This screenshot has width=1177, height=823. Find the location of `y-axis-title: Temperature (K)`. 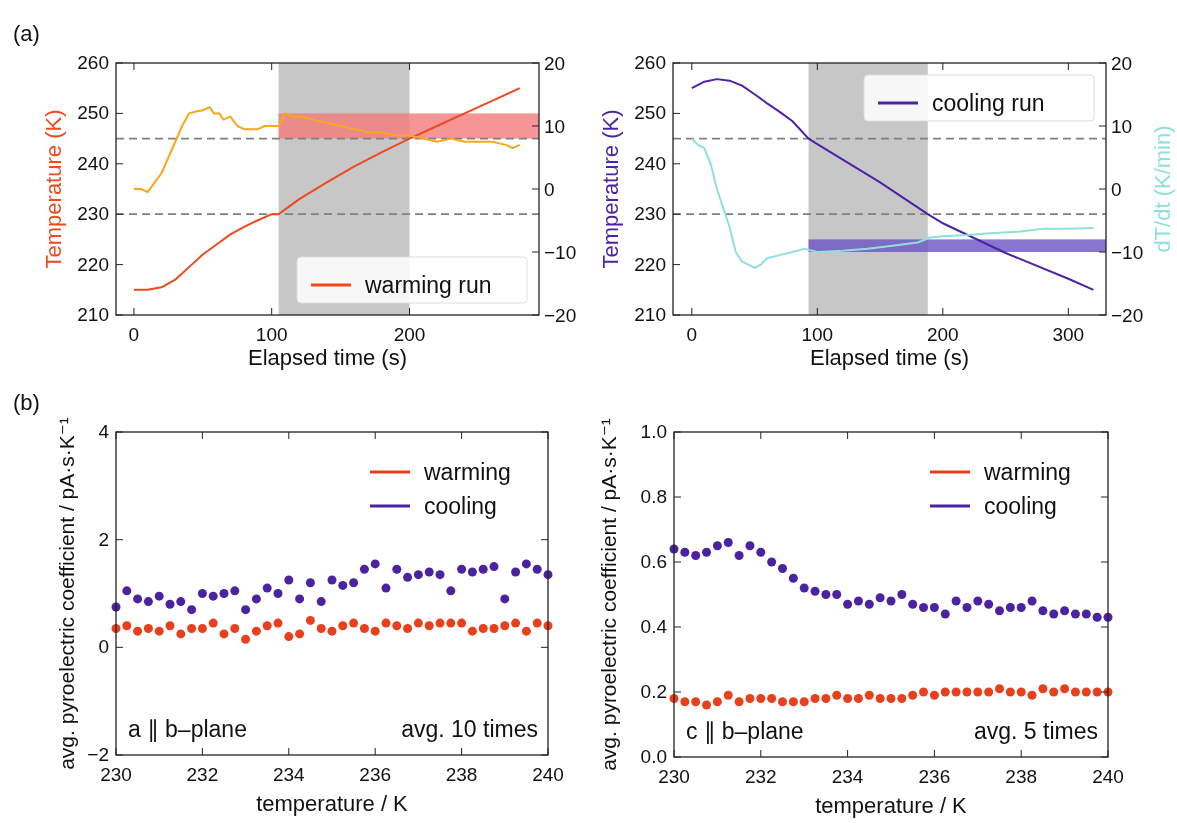

y-axis-title: Temperature (K) is located at coordinates (53, 189).